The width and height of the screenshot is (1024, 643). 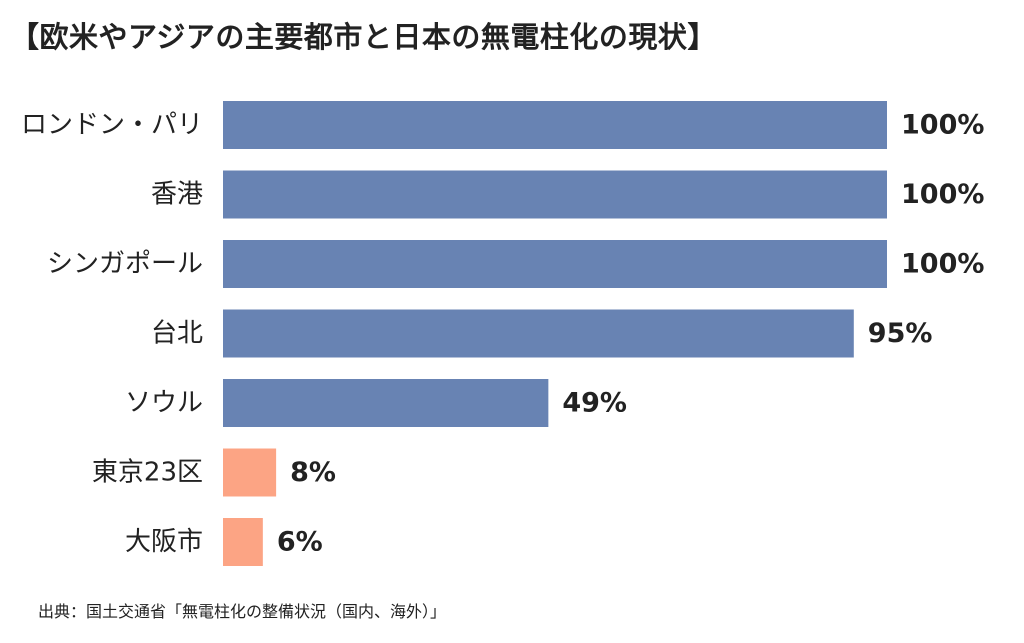 I want to click on value-label: 6%, so click(x=300, y=542).